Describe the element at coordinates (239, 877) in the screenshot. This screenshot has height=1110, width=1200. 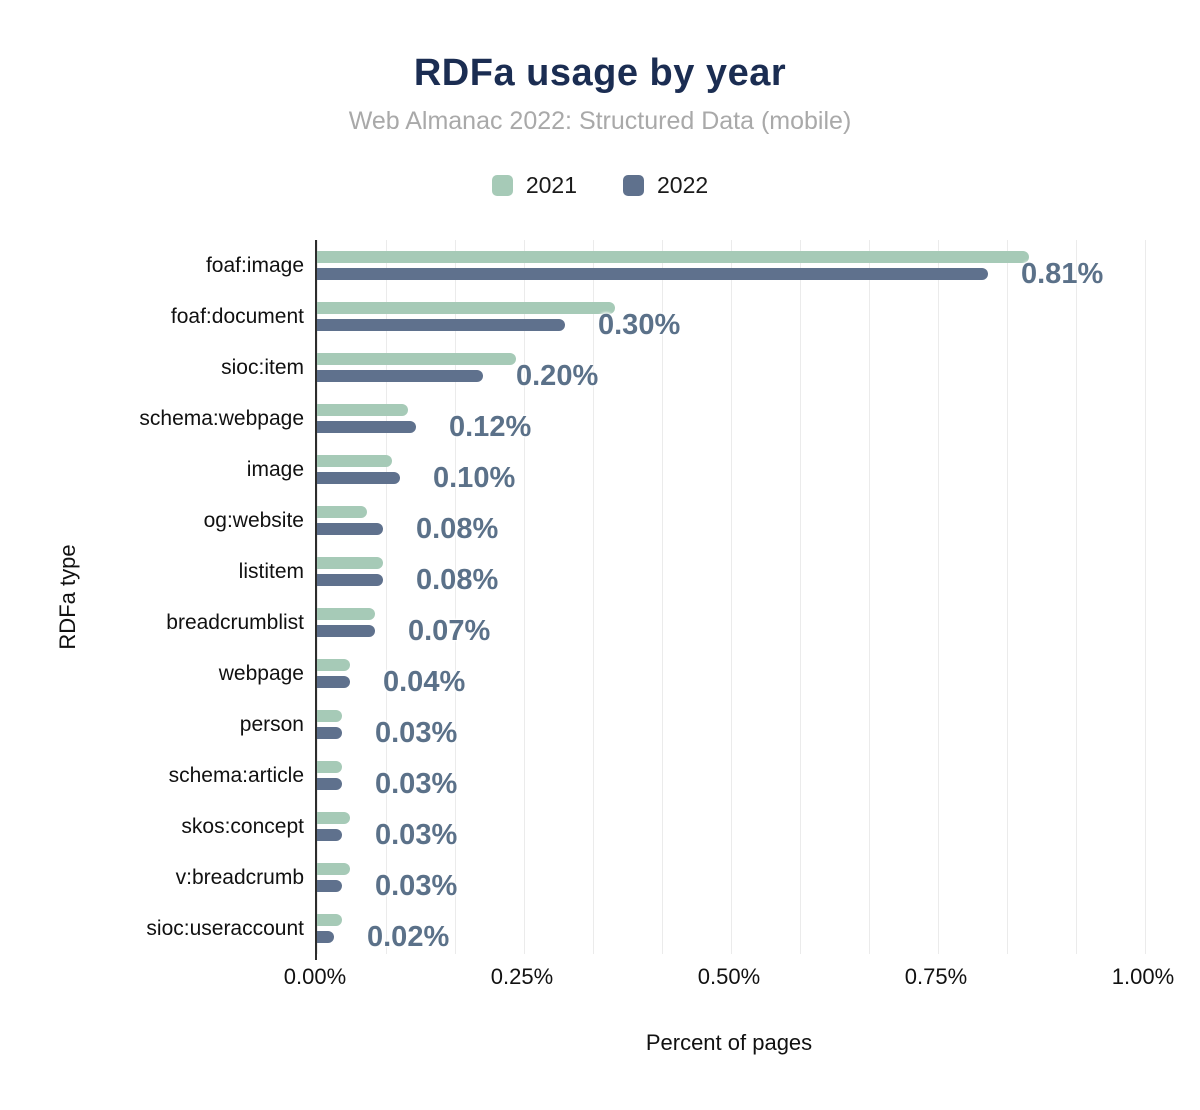
I see `category-label: v:breadcrumb` at that location.